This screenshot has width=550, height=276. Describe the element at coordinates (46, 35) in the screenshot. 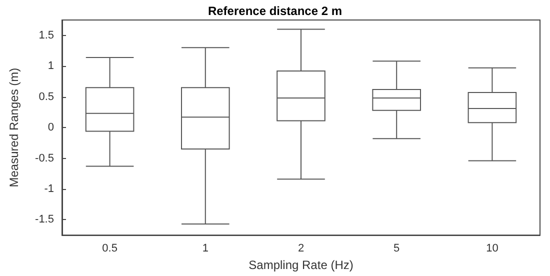

I see `y-tick-label: 1.5` at that location.